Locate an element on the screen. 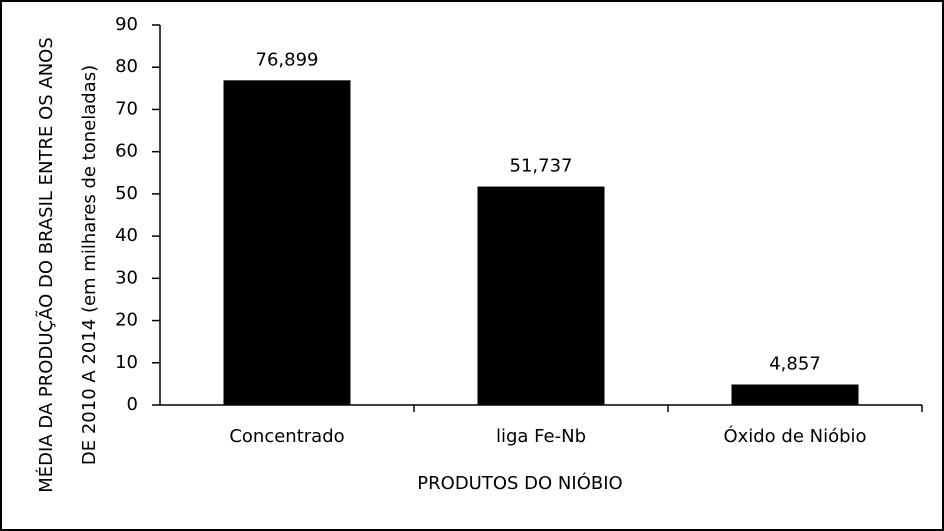  y-tick-label: 40 is located at coordinates (126, 235).